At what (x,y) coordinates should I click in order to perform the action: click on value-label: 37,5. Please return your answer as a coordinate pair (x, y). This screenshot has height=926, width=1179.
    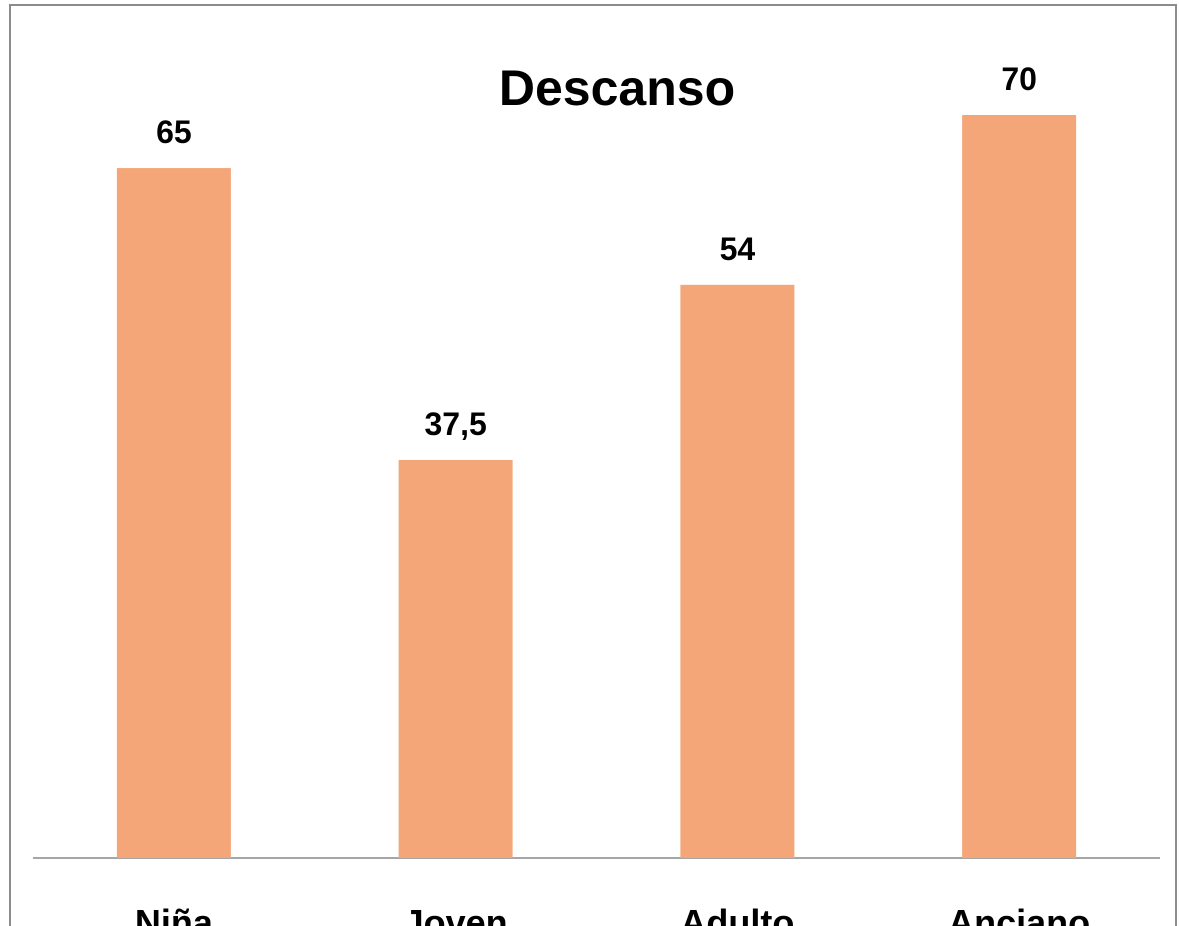
    Looking at the image, I should click on (455, 424).